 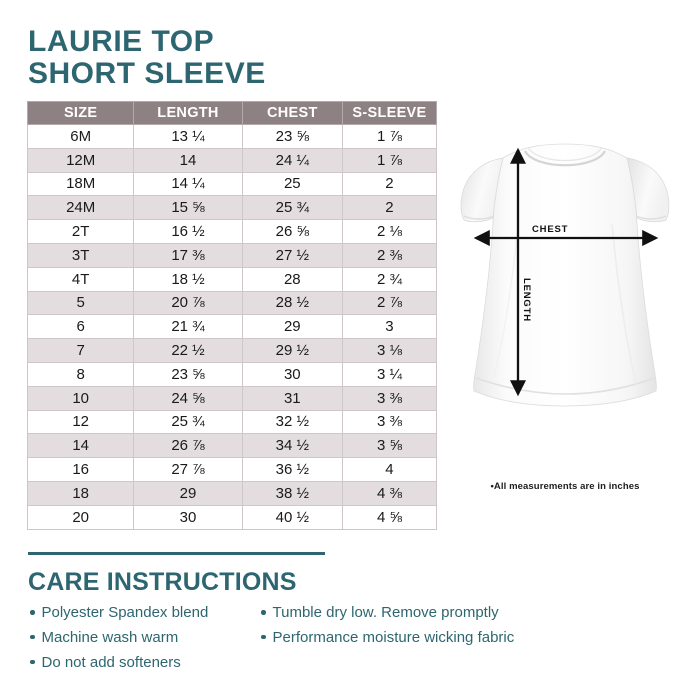 I want to click on cell-size: 8, so click(x=80, y=374).